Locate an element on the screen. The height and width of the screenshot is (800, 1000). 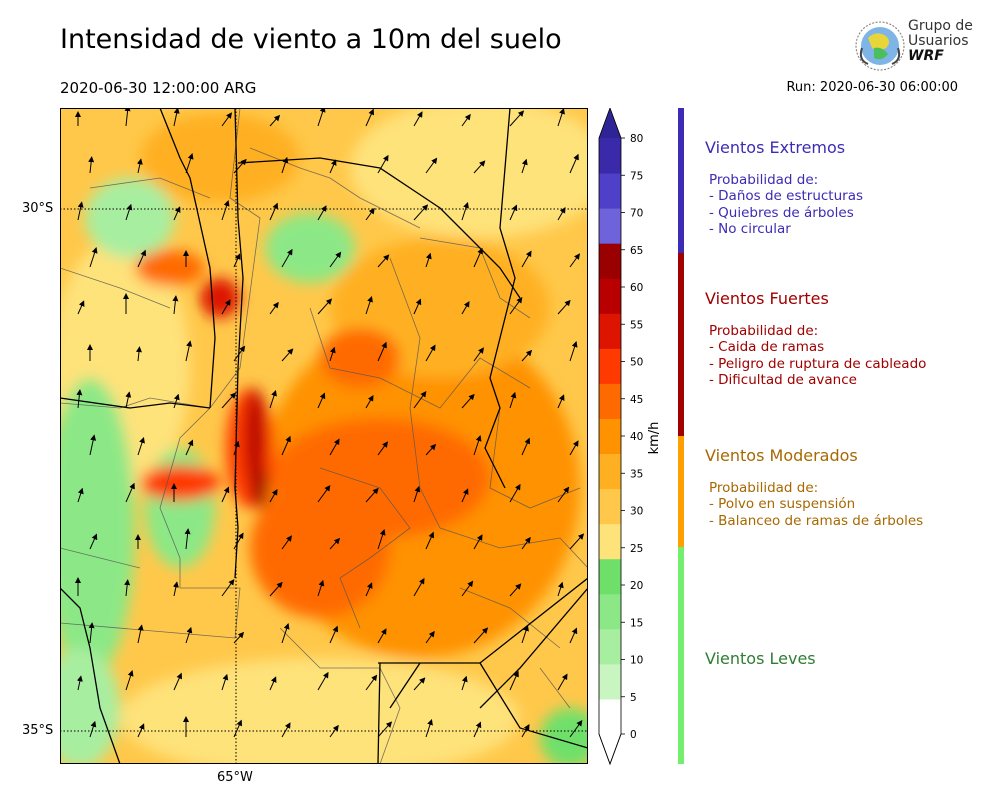
colorbar-tick-label: 20 is located at coordinates (636, 586).